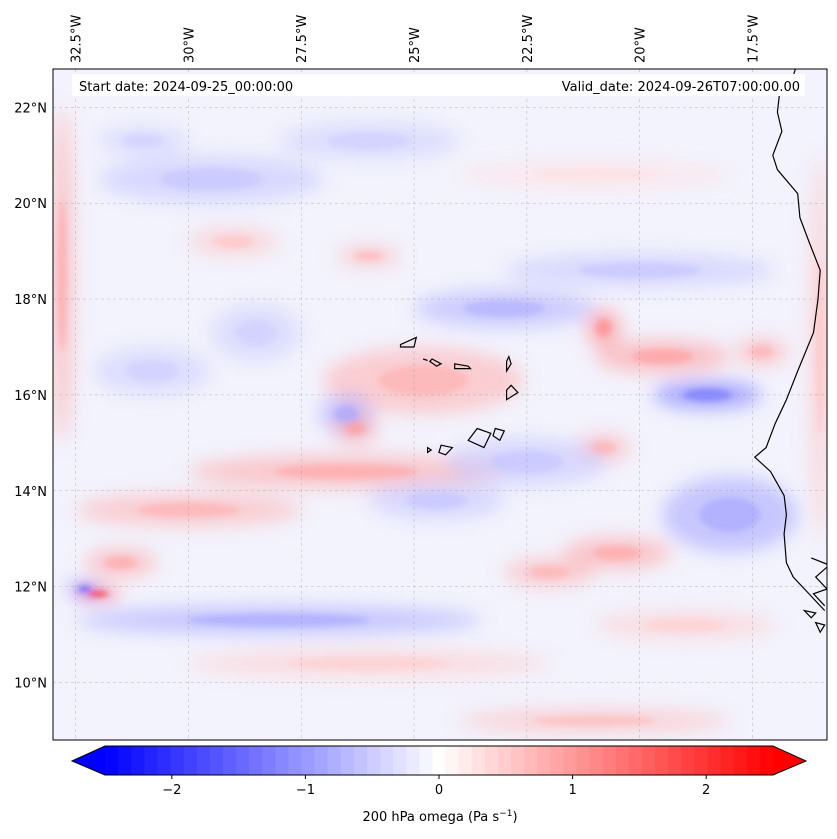  What do you see at coordinates (789, 340) in the screenshot?
I see `africa-coastline` at bounding box center [789, 340].